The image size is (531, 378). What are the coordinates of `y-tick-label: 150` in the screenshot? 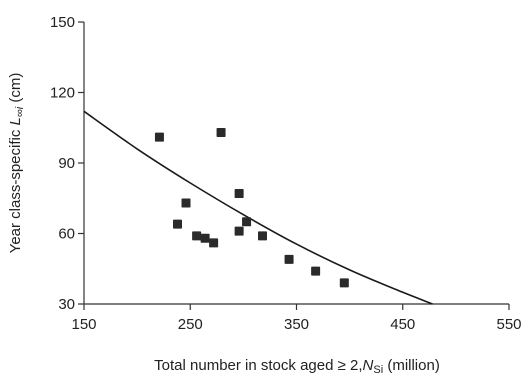 It's located at (62, 22).